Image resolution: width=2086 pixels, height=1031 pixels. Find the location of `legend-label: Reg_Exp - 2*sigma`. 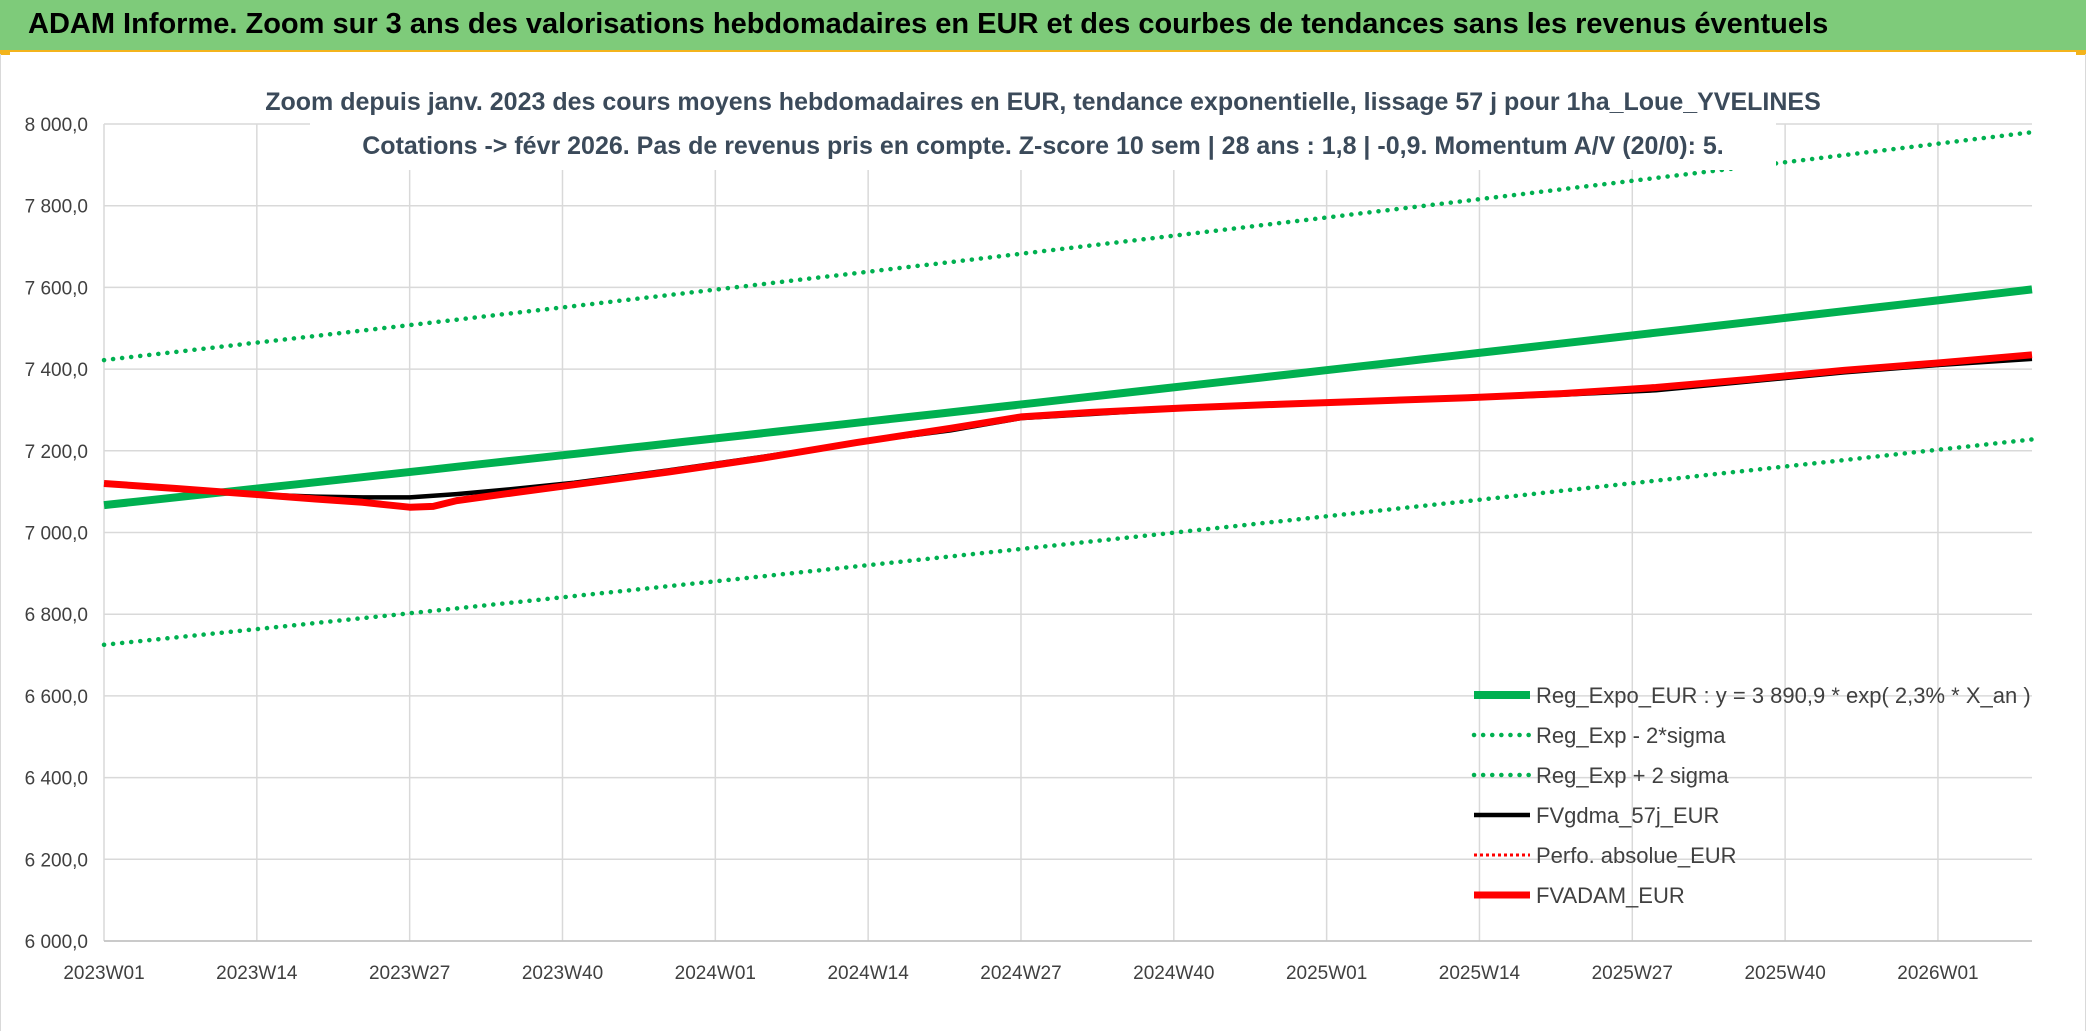

legend-label: Reg_Exp - 2*sigma is located at coordinates (1631, 735).